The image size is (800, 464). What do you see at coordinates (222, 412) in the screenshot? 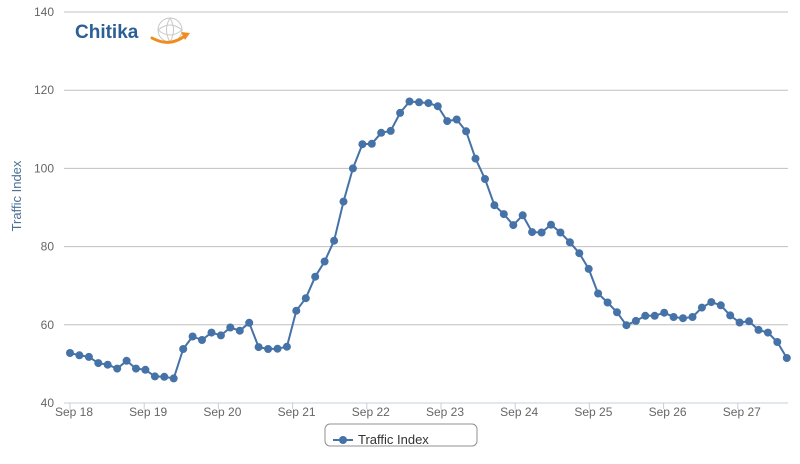
I see `x-tick-label: Sep 20` at bounding box center [222, 412].